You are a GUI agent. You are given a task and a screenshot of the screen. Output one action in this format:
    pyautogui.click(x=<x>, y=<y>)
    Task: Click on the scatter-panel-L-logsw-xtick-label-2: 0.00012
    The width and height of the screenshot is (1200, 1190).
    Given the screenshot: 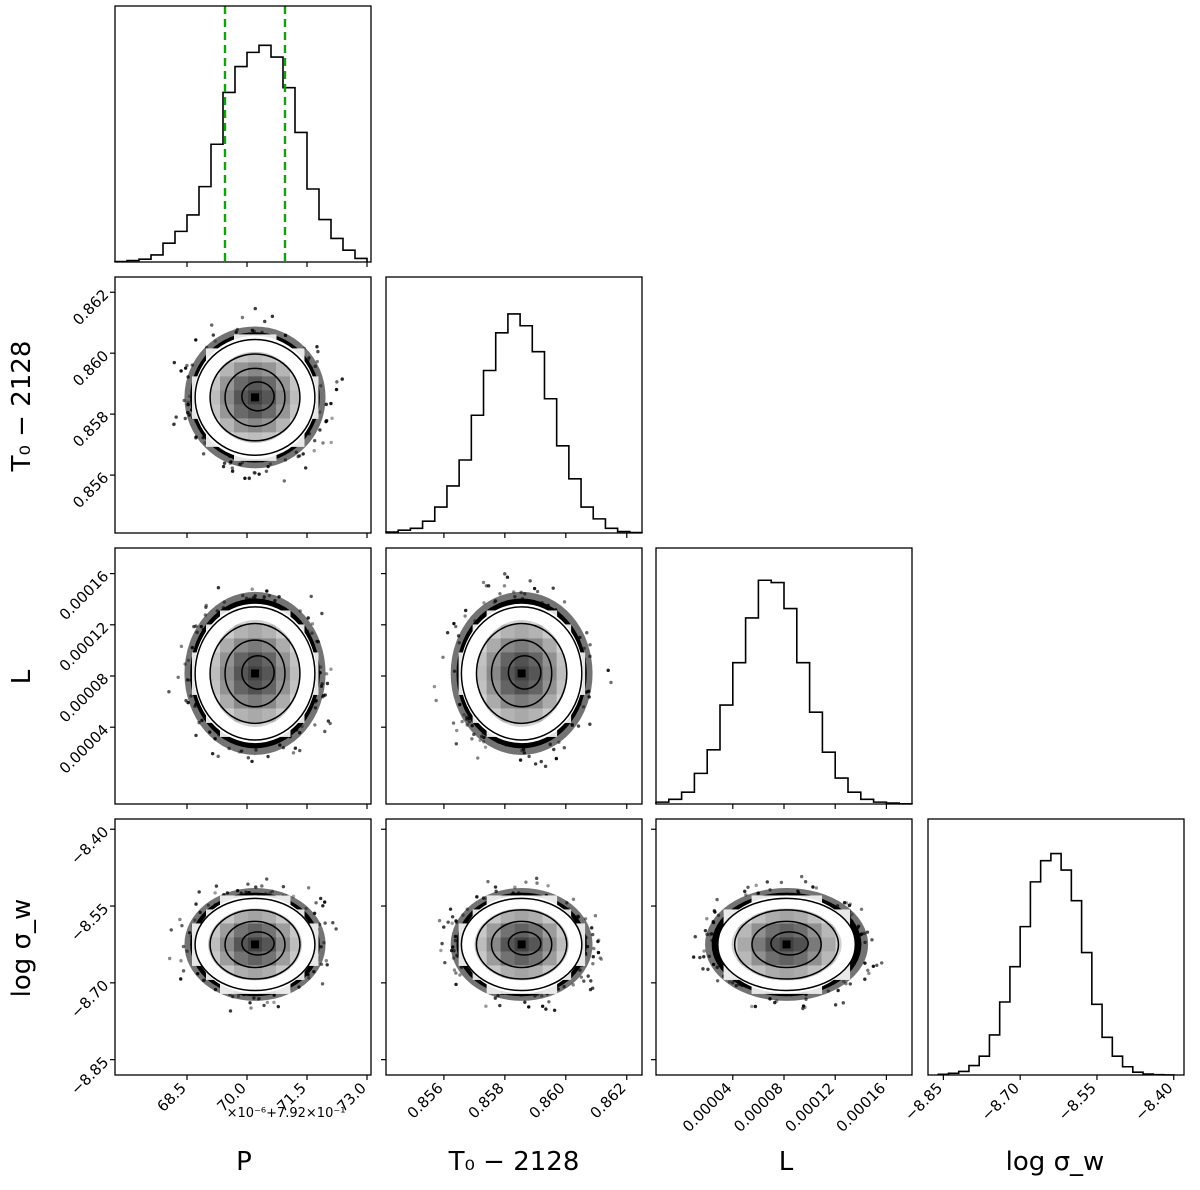 What is the action you would take?
    pyautogui.click(x=809, y=1107)
    